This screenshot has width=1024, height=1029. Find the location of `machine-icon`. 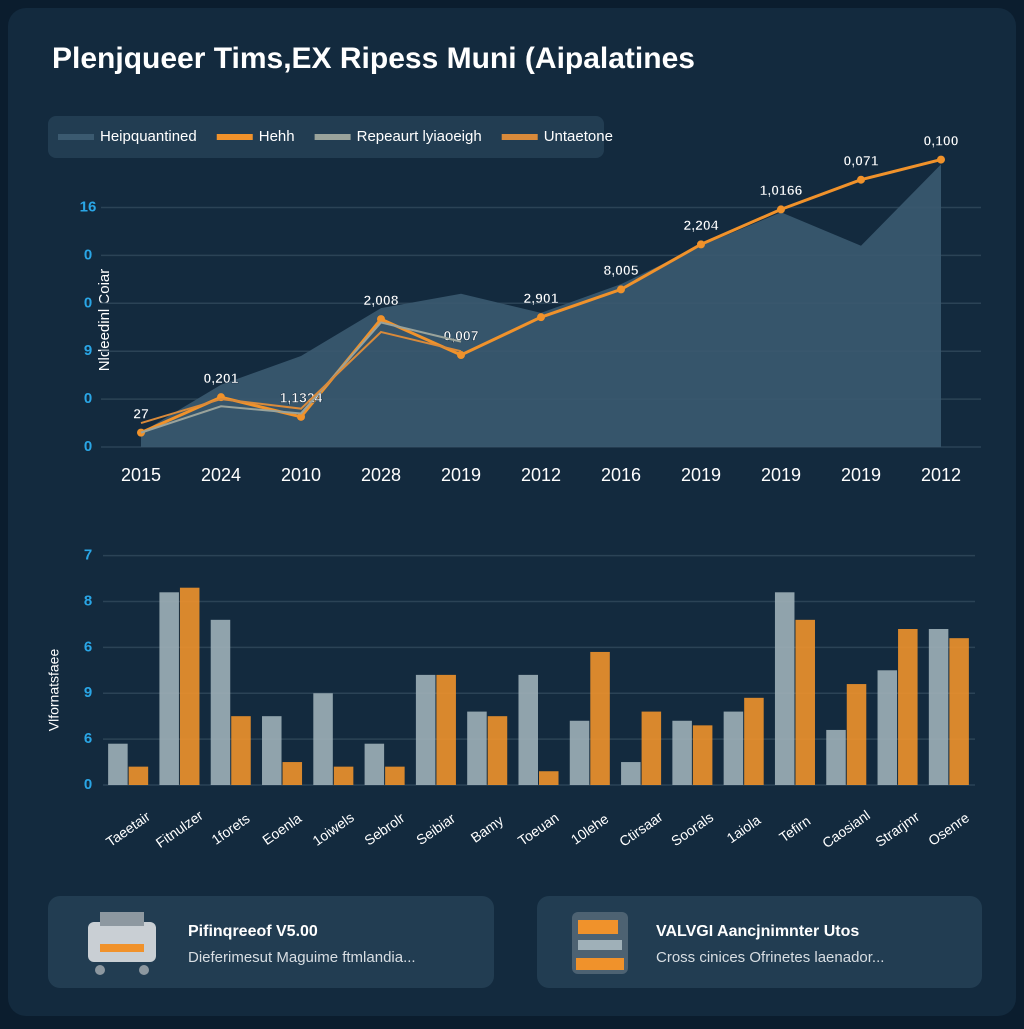

machine-icon is located at coordinates (600, 943).